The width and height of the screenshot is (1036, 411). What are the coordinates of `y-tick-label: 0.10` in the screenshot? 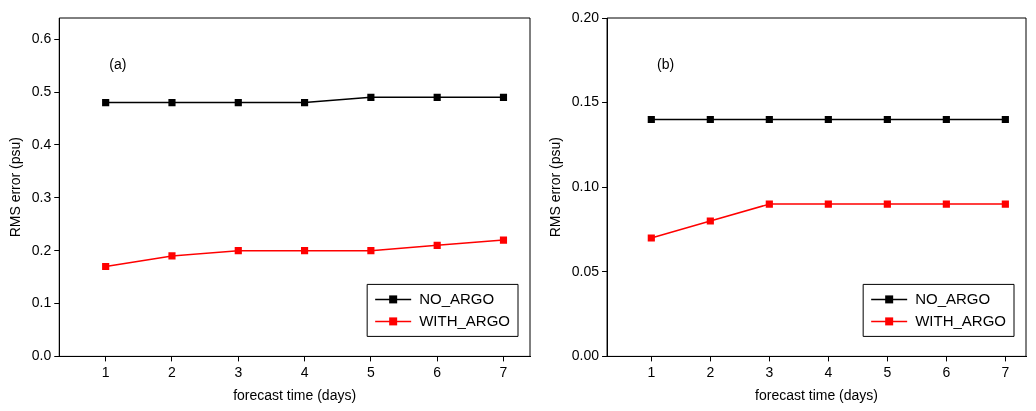 It's located at (585, 186).